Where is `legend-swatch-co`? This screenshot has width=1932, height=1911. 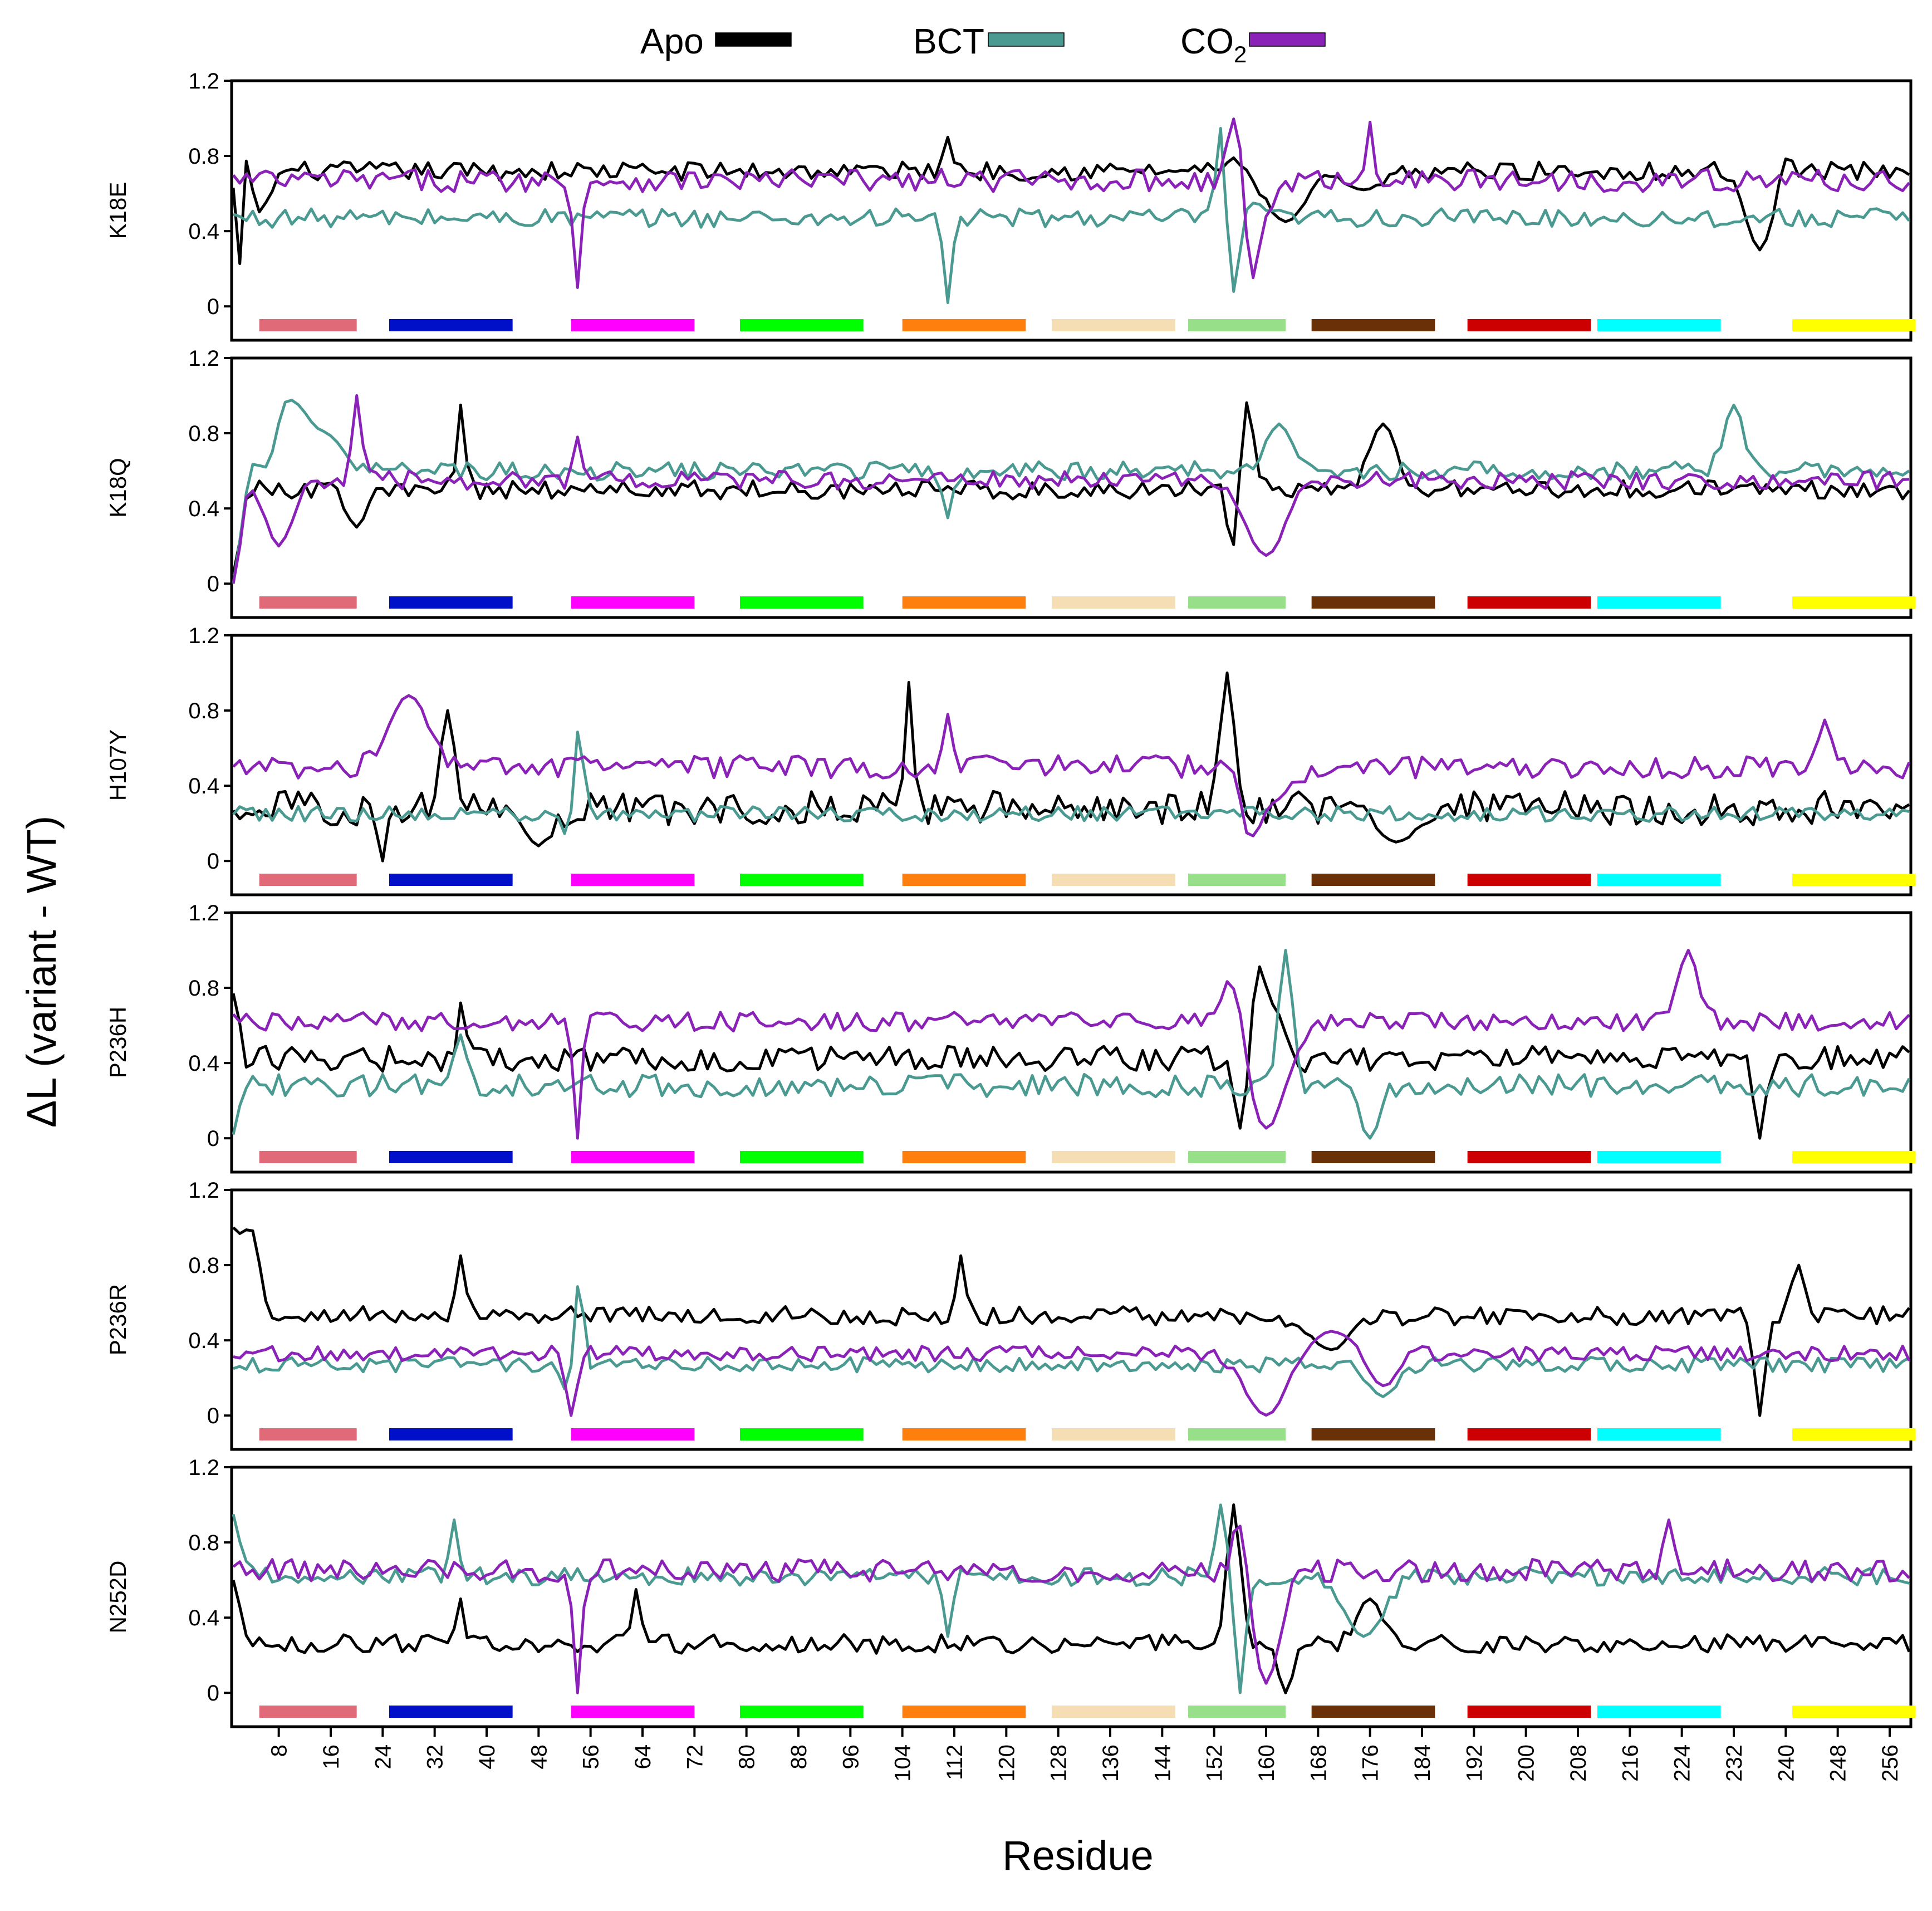 legend-swatch-co is located at coordinates (1287, 39).